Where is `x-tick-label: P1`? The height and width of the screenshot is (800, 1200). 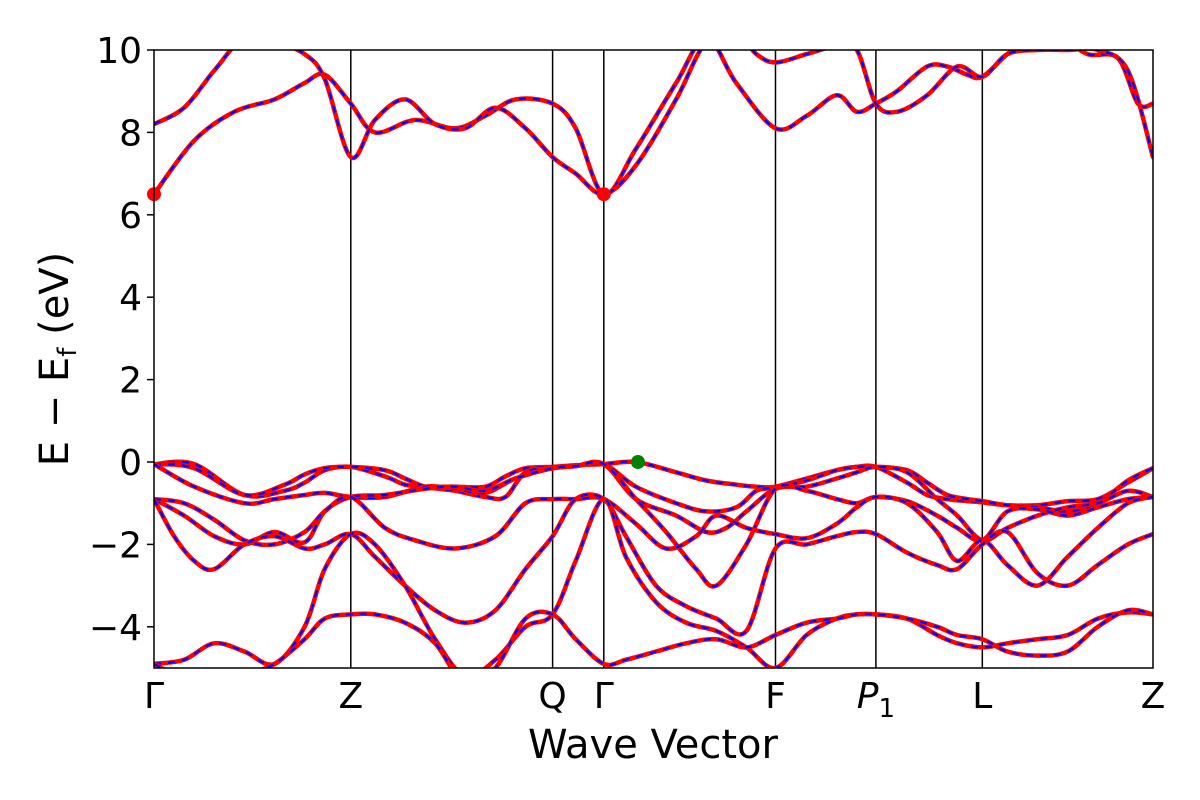 x-tick-label: P1 is located at coordinates (876, 700).